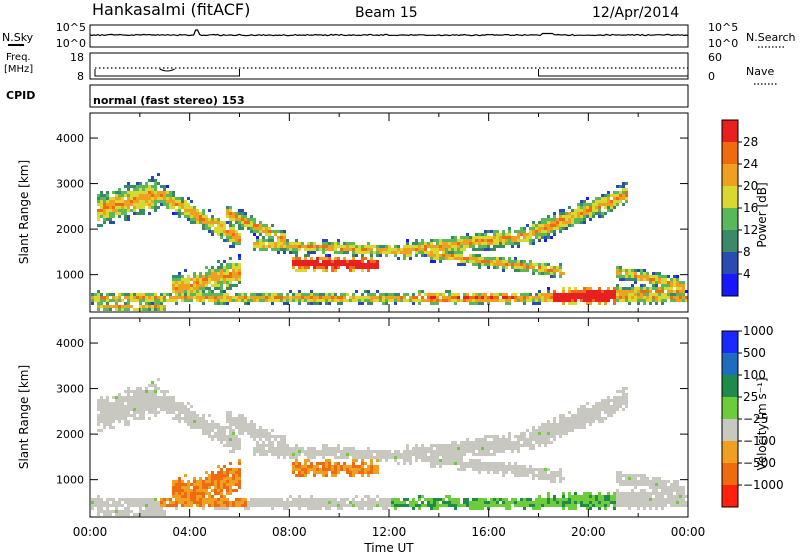 The height and width of the screenshot is (554, 800). What do you see at coordinates (730, 263) in the screenshot?
I see `colorbar-swatch` at bounding box center [730, 263].